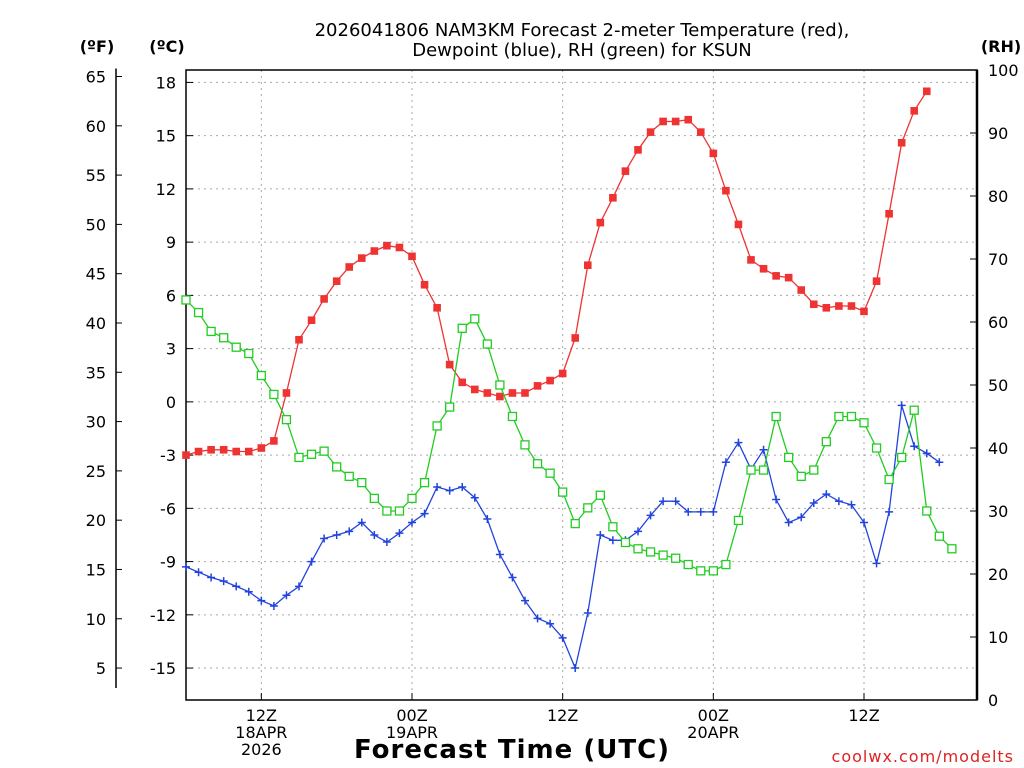 This screenshot has width=1024, height=768. What do you see at coordinates (1003, 70) in the screenshot?
I see `rh-tick-label: 100` at bounding box center [1003, 70].